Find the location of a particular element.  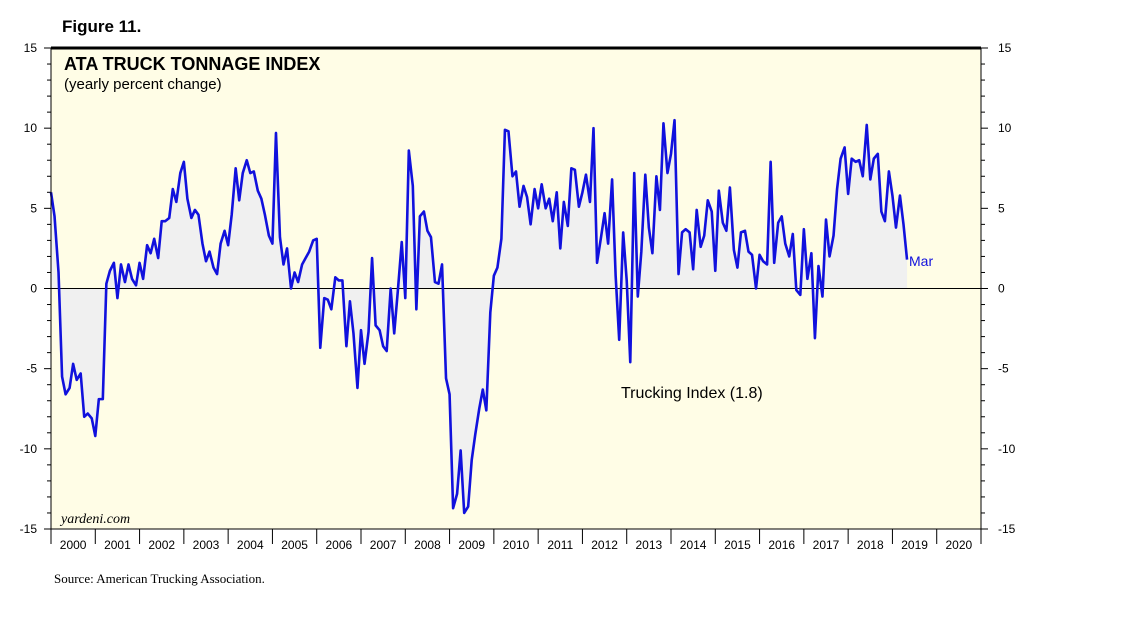

right-y-tick-label: 0 is located at coordinates (1001, 289).